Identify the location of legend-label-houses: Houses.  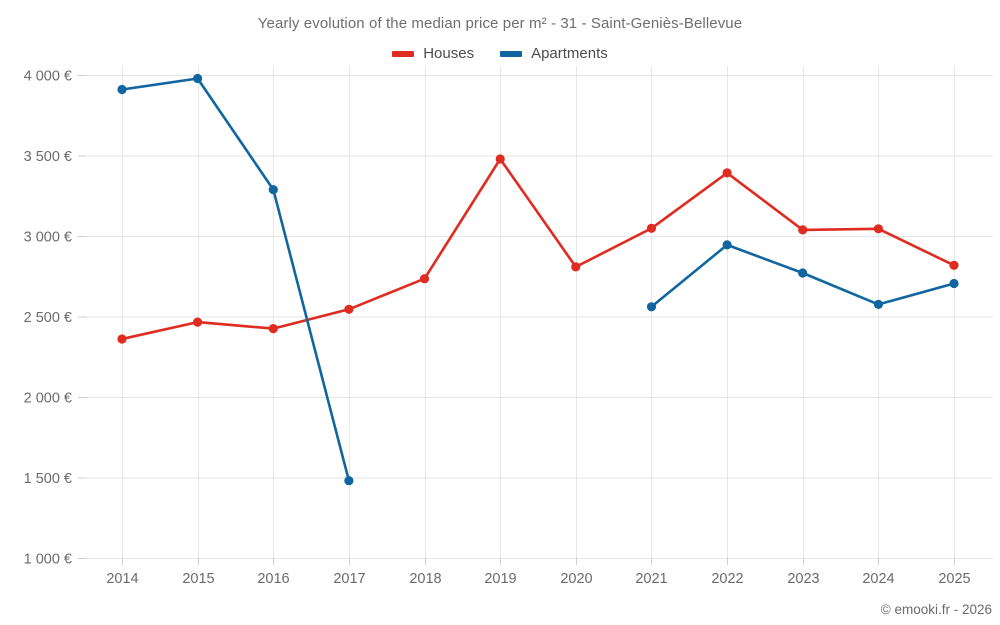
(449, 53).